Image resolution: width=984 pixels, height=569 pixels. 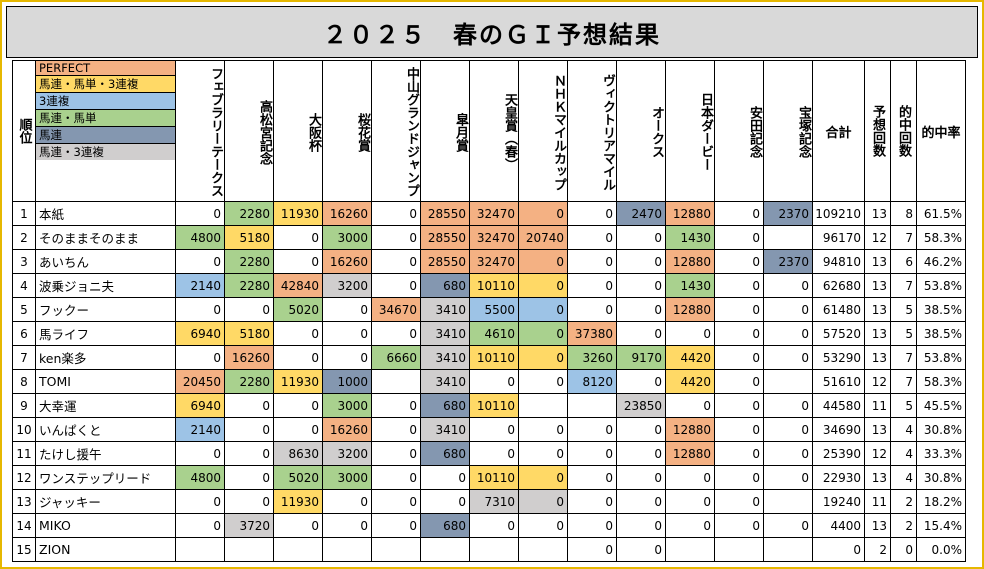 What do you see at coordinates (105, 135) in the screenshot?
I see `legend-item: 馬連` at bounding box center [105, 135].